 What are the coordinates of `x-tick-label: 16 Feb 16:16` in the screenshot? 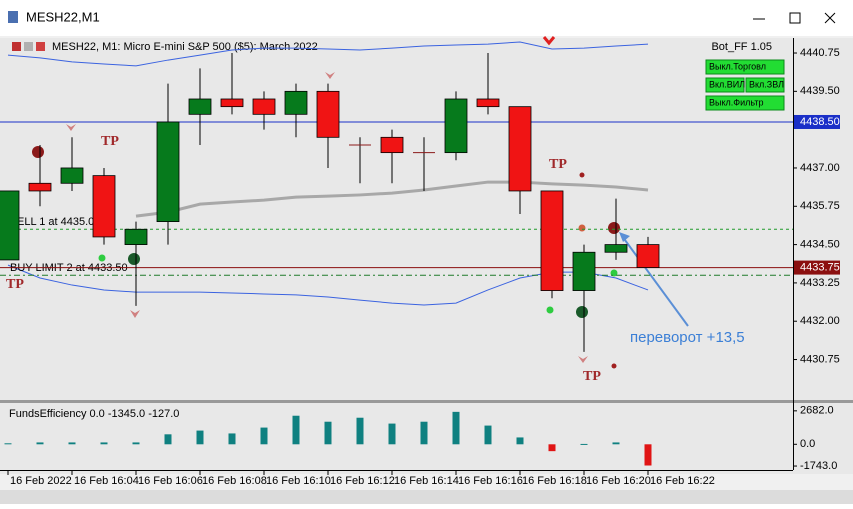 It's located at (490, 481).